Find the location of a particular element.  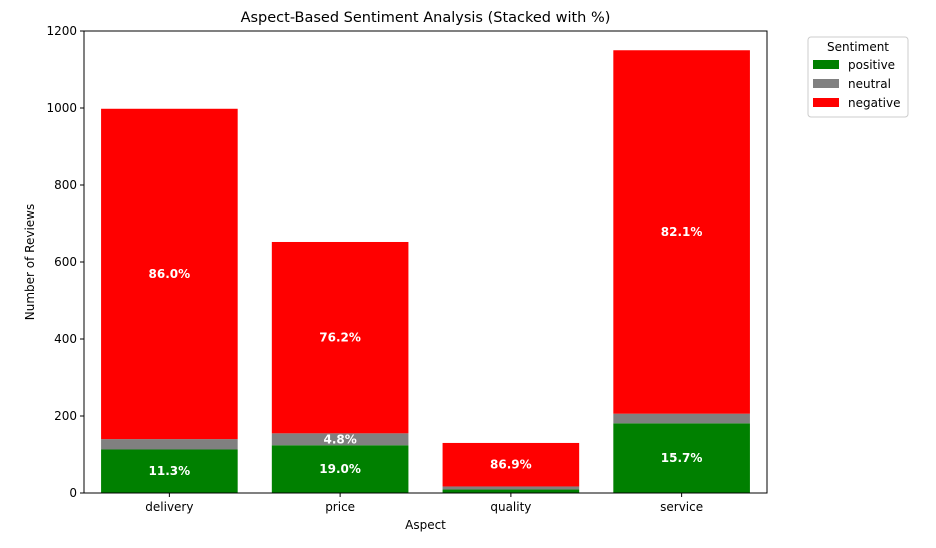

legend: Sentiment positive neutral negative is located at coordinates (858, 77).